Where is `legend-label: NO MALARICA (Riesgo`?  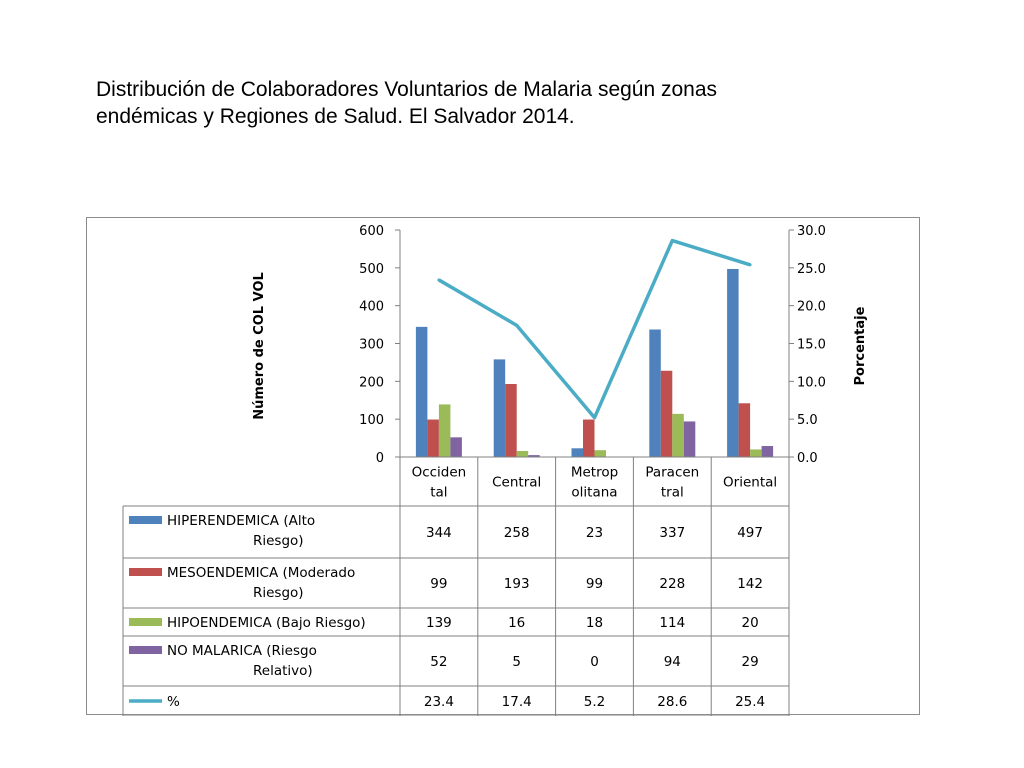 legend-label: NO MALARICA (Riesgo is located at coordinates (242, 651).